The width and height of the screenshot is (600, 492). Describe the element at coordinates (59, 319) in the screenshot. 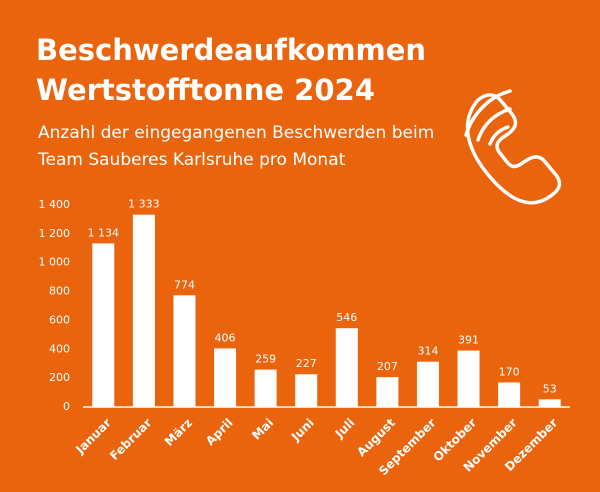

I see `y-tick-label: 600` at that location.